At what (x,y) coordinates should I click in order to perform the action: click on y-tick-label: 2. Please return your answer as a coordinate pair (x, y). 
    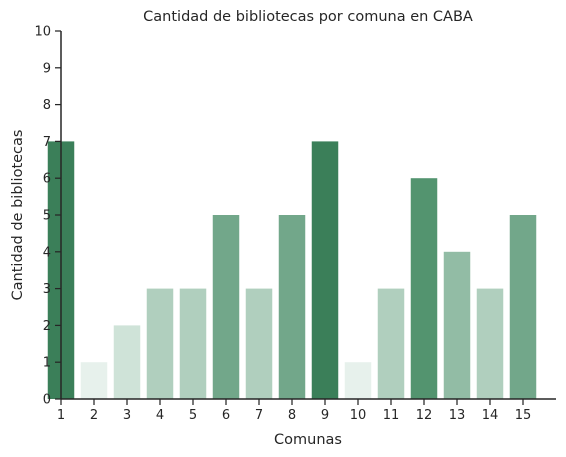
    Looking at the image, I should click on (47, 326).